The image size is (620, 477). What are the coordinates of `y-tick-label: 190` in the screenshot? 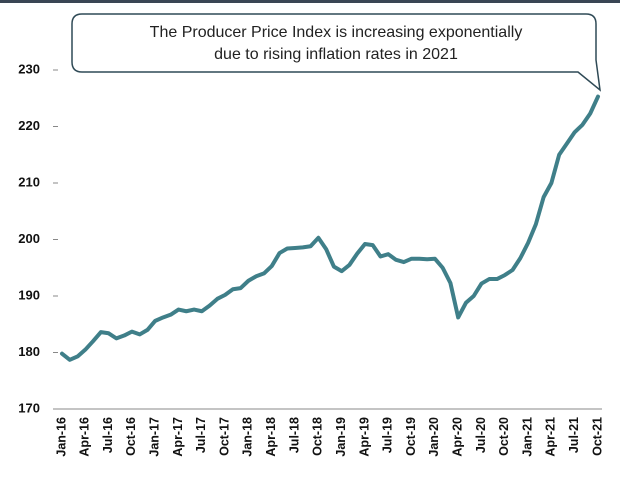 It's located at (29, 294).